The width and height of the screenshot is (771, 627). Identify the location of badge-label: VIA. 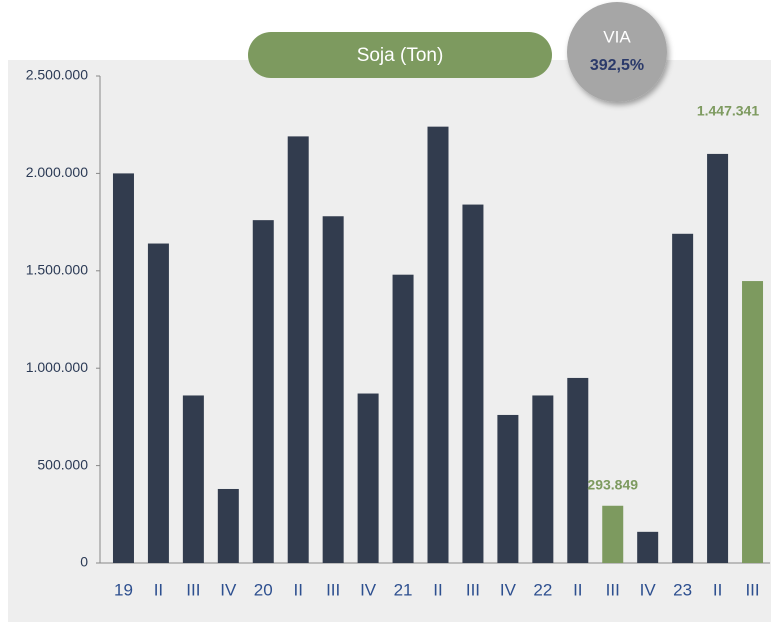
(617, 36).